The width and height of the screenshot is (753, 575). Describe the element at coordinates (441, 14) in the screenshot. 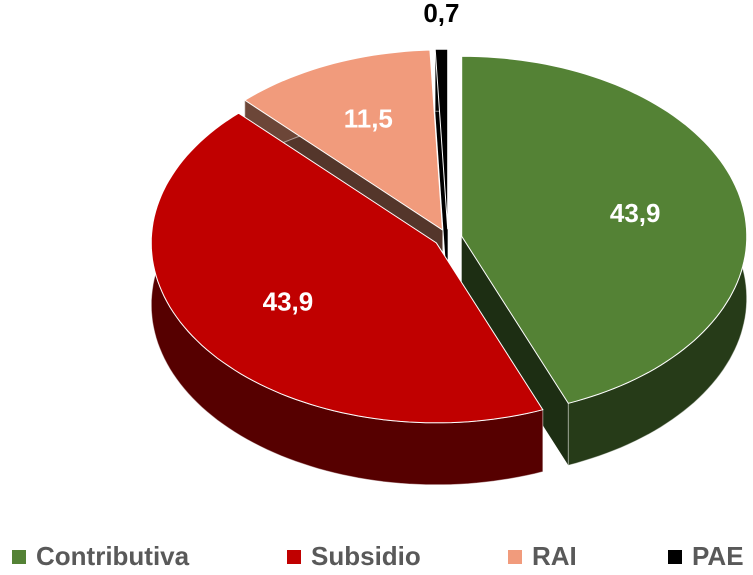

I see `data-label: 0,7` at that location.